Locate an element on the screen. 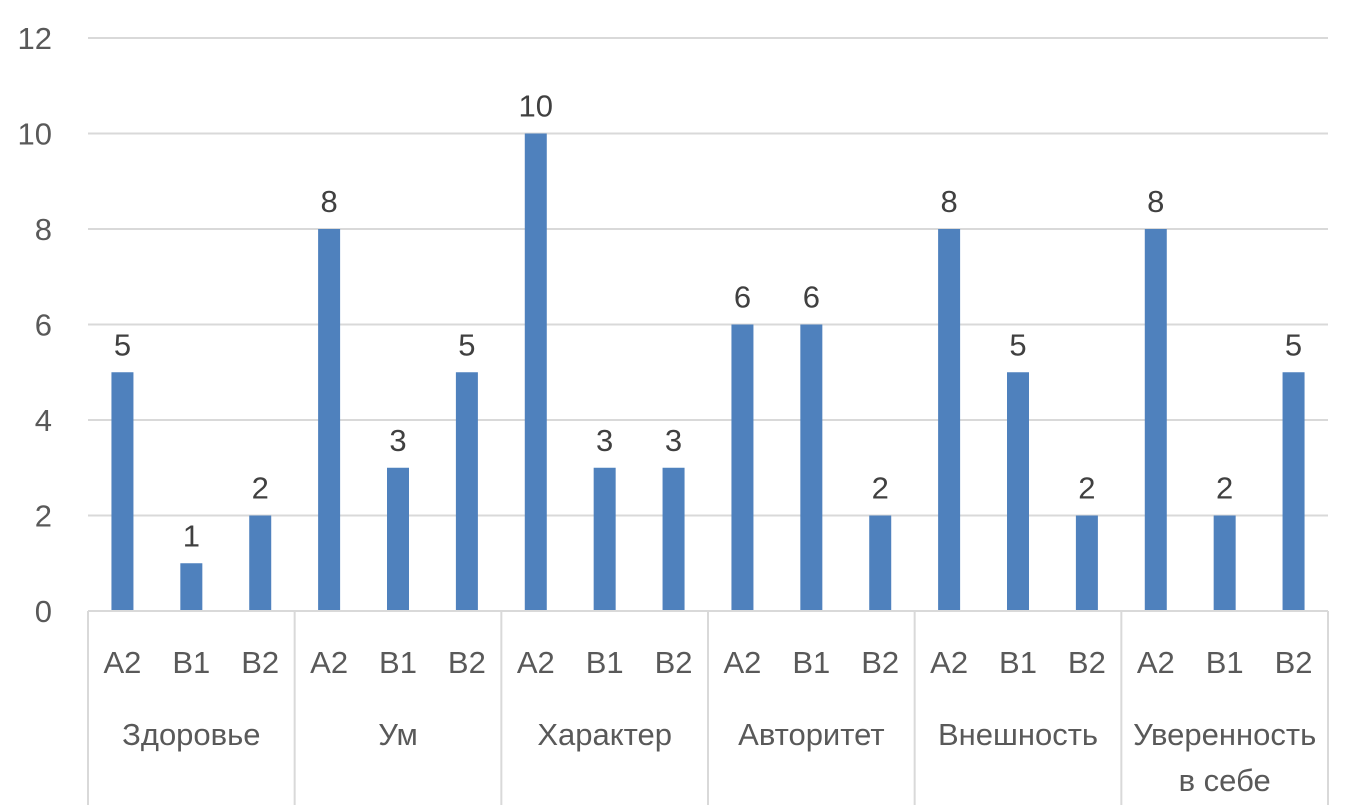 This screenshot has height=805, width=1352. y-axis-ticks: 0 2 4 6 8 10 12 is located at coordinates (35, 325).